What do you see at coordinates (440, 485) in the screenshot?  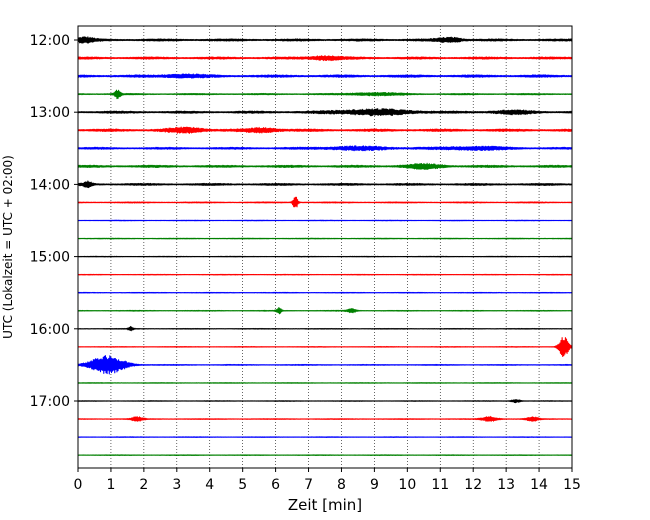 I see `x-tick-label: 11` at bounding box center [440, 485].